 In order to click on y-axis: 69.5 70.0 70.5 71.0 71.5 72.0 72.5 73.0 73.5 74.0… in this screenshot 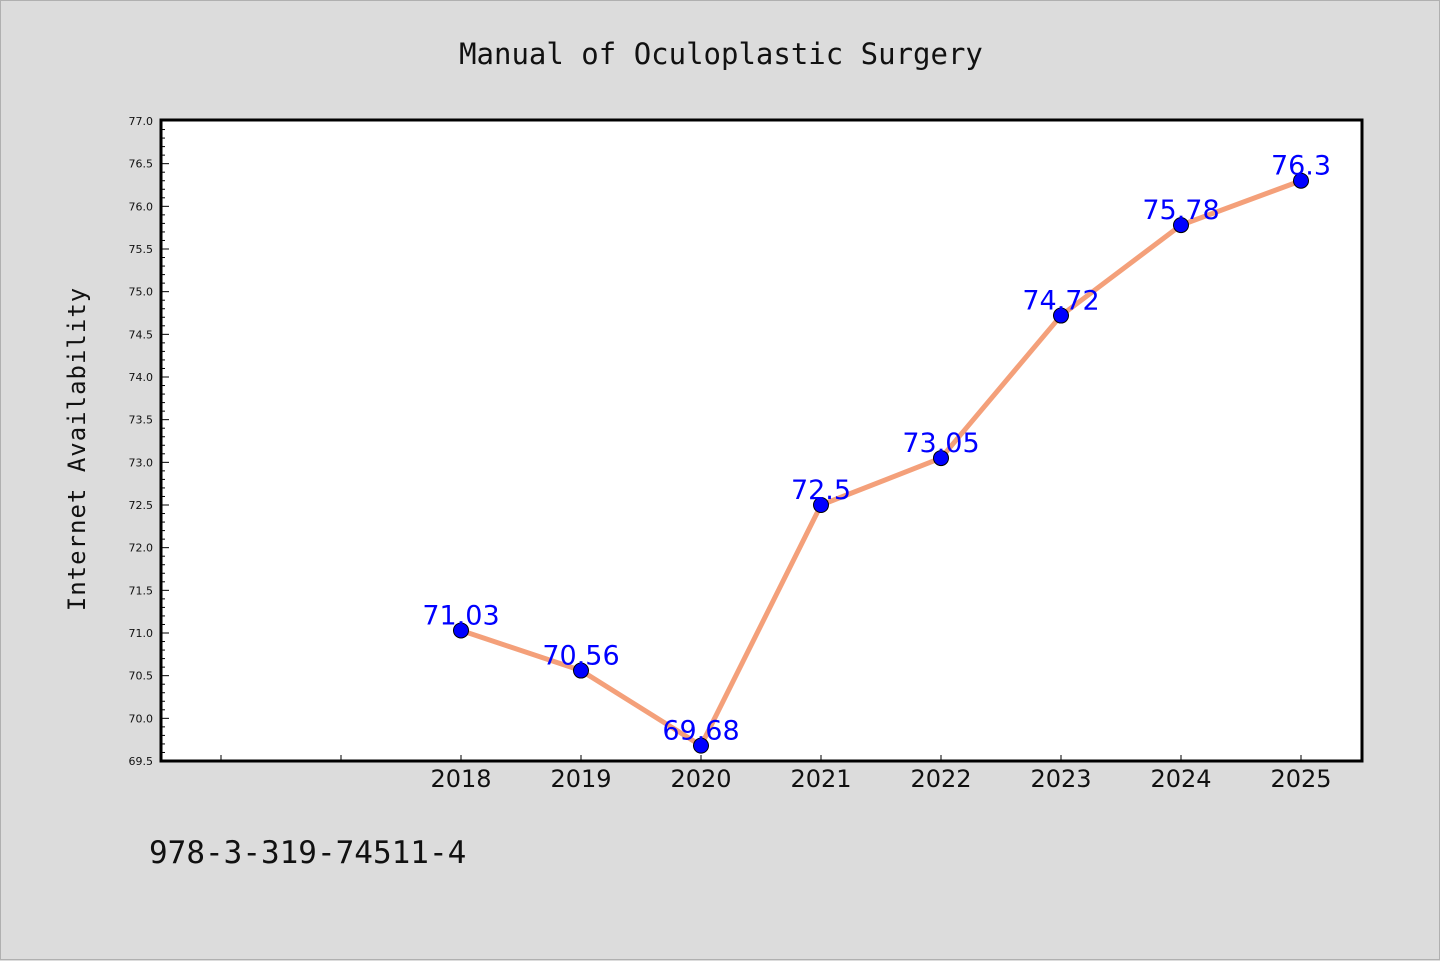, I will do `click(149, 441)`.